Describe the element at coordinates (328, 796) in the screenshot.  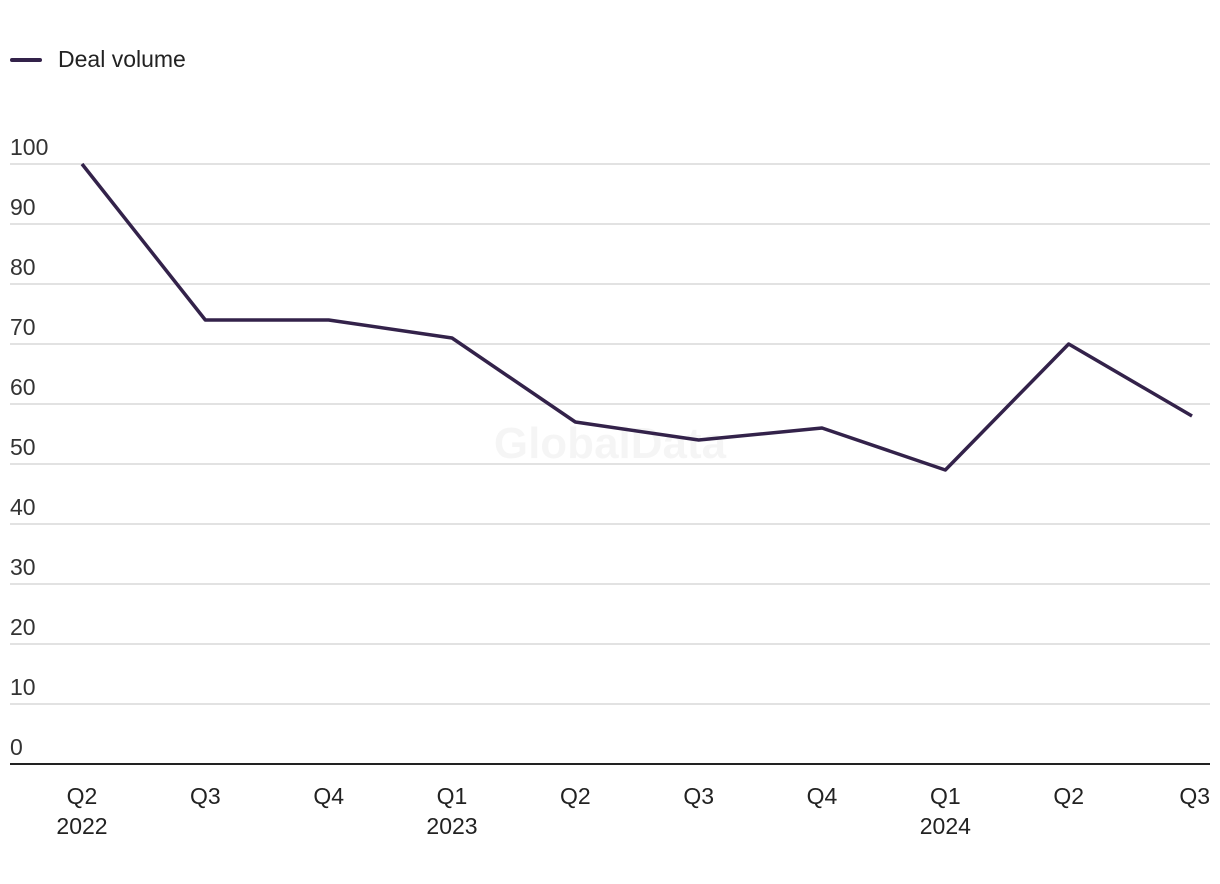
I see `x-tick-label-2: Q4` at that location.